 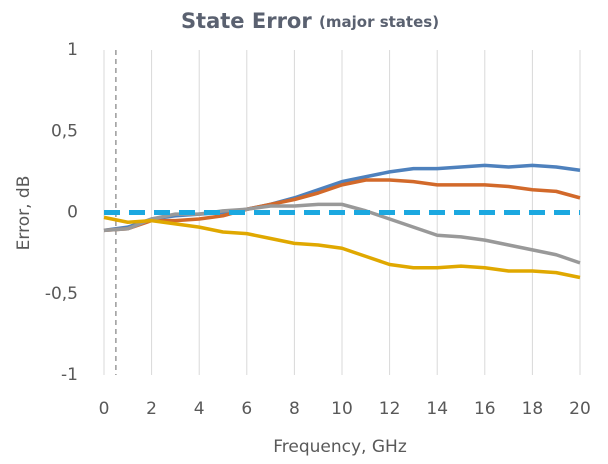 What do you see at coordinates (580, 409) in the screenshot?
I see `x-tick-label: 20` at bounding box center [580, 409].